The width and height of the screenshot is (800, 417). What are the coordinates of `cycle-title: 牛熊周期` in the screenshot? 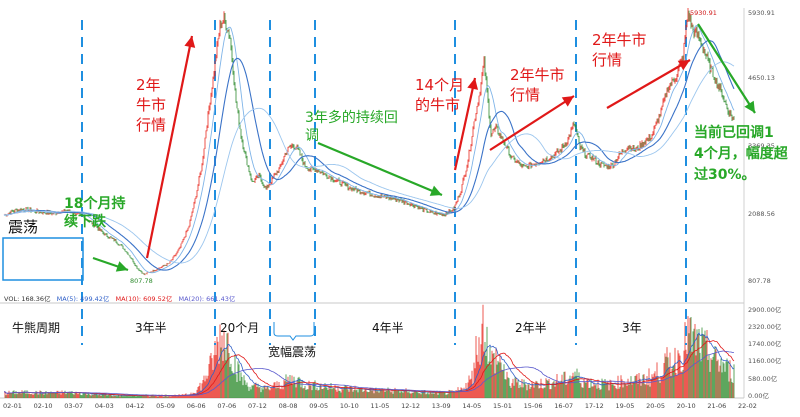 It's located at (36, 327).